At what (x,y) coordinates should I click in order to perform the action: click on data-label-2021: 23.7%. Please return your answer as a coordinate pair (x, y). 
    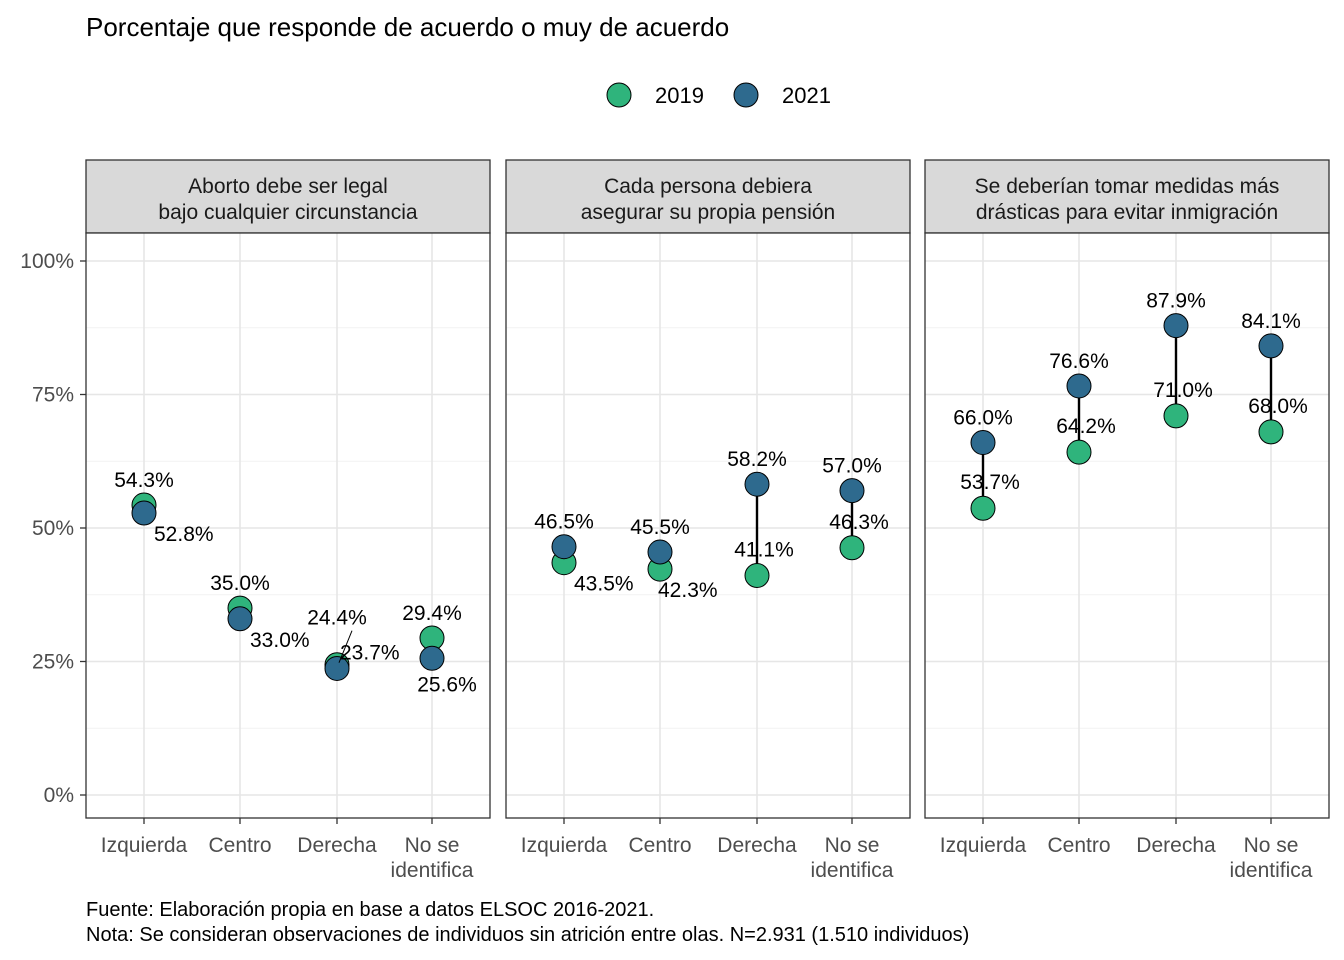
    Looking at the image, I should click on (370, 652).